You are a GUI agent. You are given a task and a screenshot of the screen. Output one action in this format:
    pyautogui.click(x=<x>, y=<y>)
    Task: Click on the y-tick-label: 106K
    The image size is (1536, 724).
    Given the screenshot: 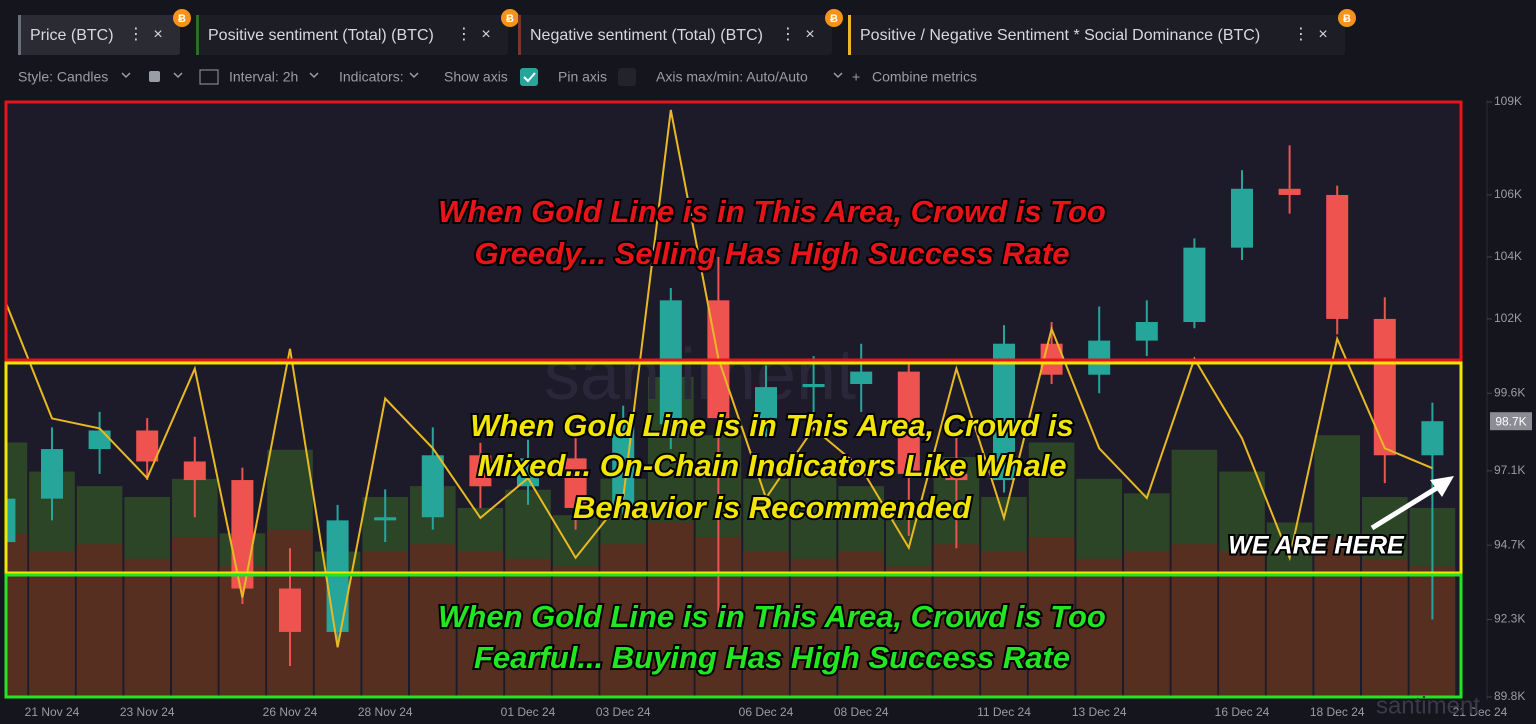 What is the action you would take?
    pyautogui.click(x=1508, y=194)
    